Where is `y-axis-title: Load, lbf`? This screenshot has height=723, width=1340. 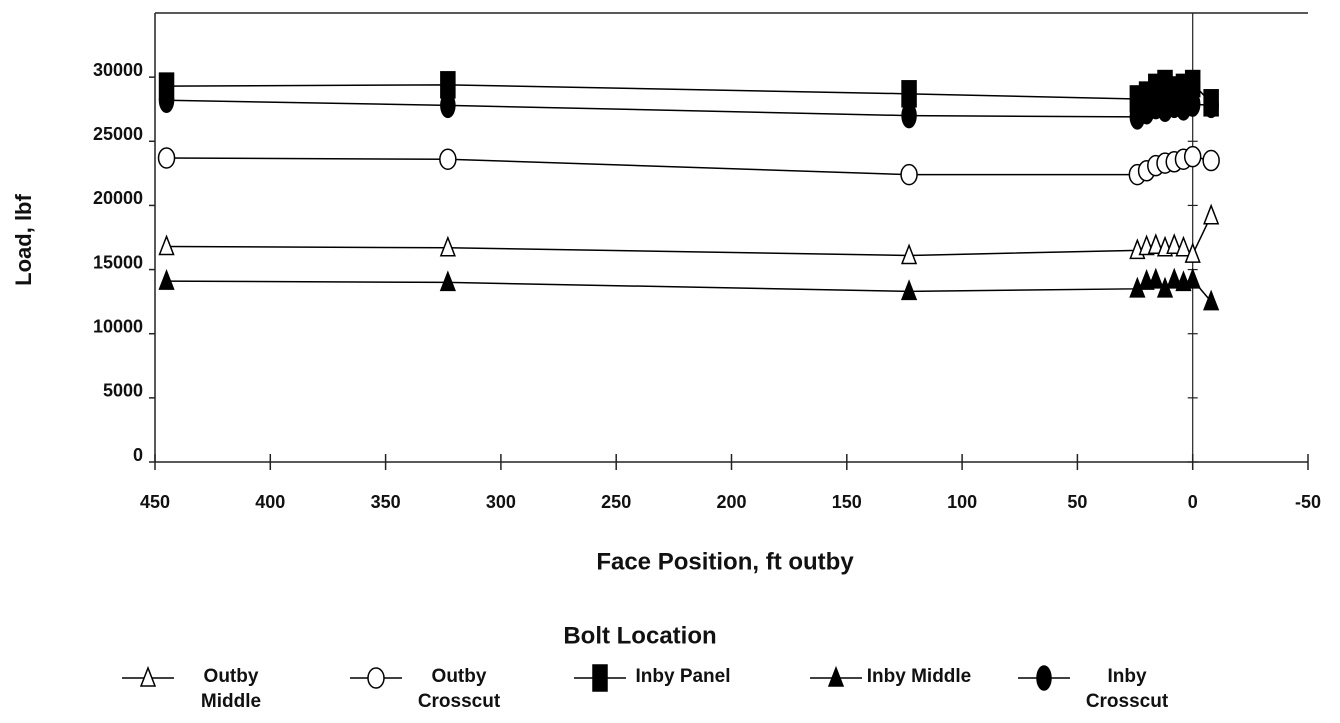 y-axis-title: Load, lbf is located at coordinates (23, 240).